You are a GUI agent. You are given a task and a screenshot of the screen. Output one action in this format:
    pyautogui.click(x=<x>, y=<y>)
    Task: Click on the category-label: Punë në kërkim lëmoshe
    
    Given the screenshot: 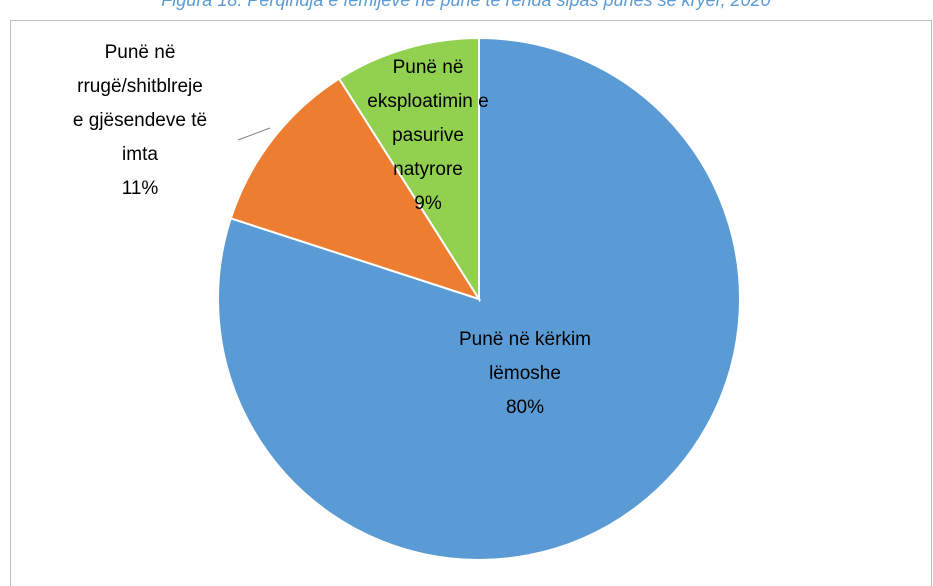 What is the action you would take?
    pyautogui.click(x=525, y=356)
    